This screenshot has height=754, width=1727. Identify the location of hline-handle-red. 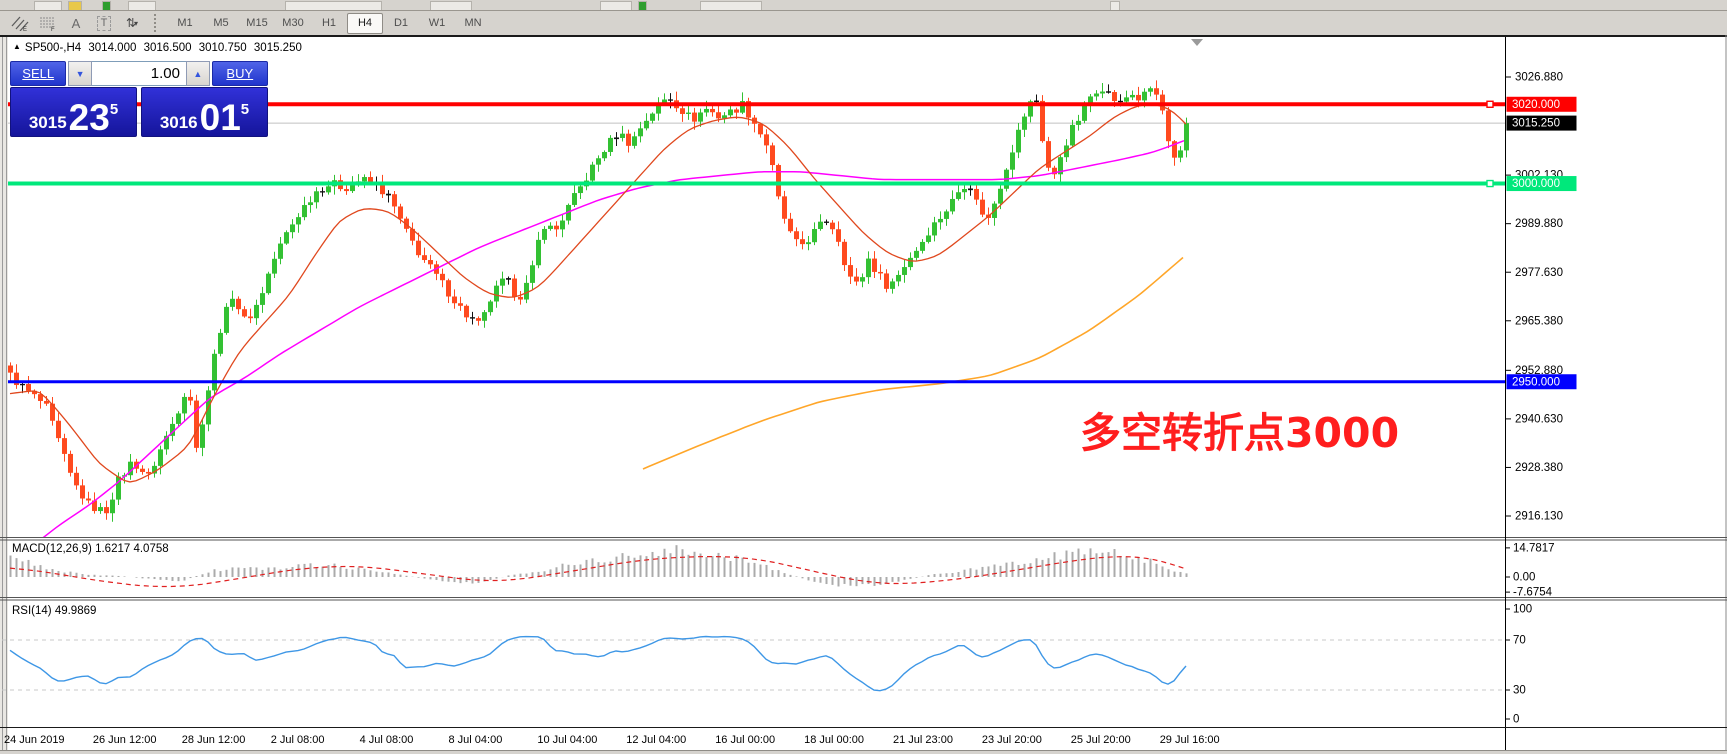
(1490, 104).